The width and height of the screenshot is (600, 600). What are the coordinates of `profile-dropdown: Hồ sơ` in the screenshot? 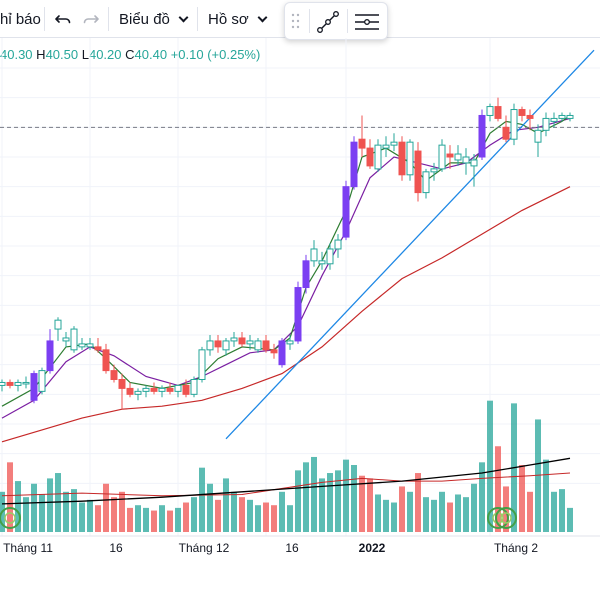 It's located at (238, 19).